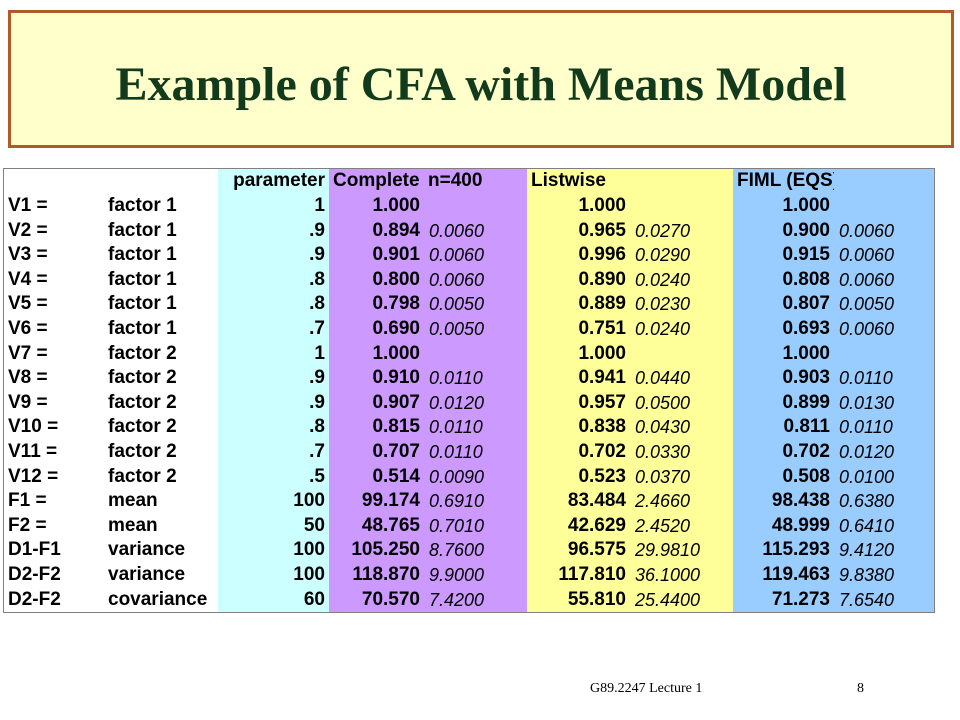 The height and width of the screenshot is (720, 960). What do you see at coordinates (783, 550) in the screenshot?
I see `fiml-estimate-cell: 115.293` at bounding box center [783, 550].